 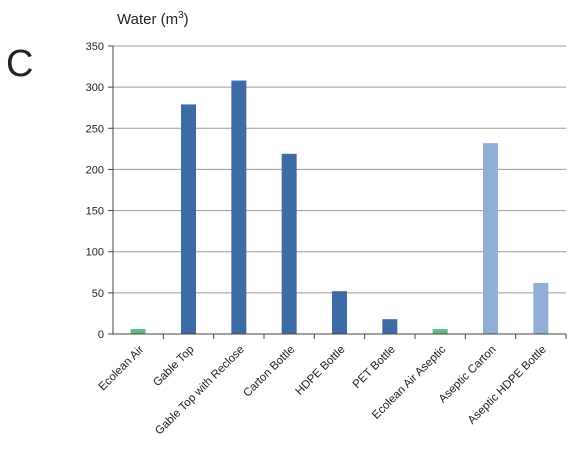 What do you see at coordinates (98, 294) in the screenshot?
I see `y-tick-label: 50` at bounding box center [98, 294].